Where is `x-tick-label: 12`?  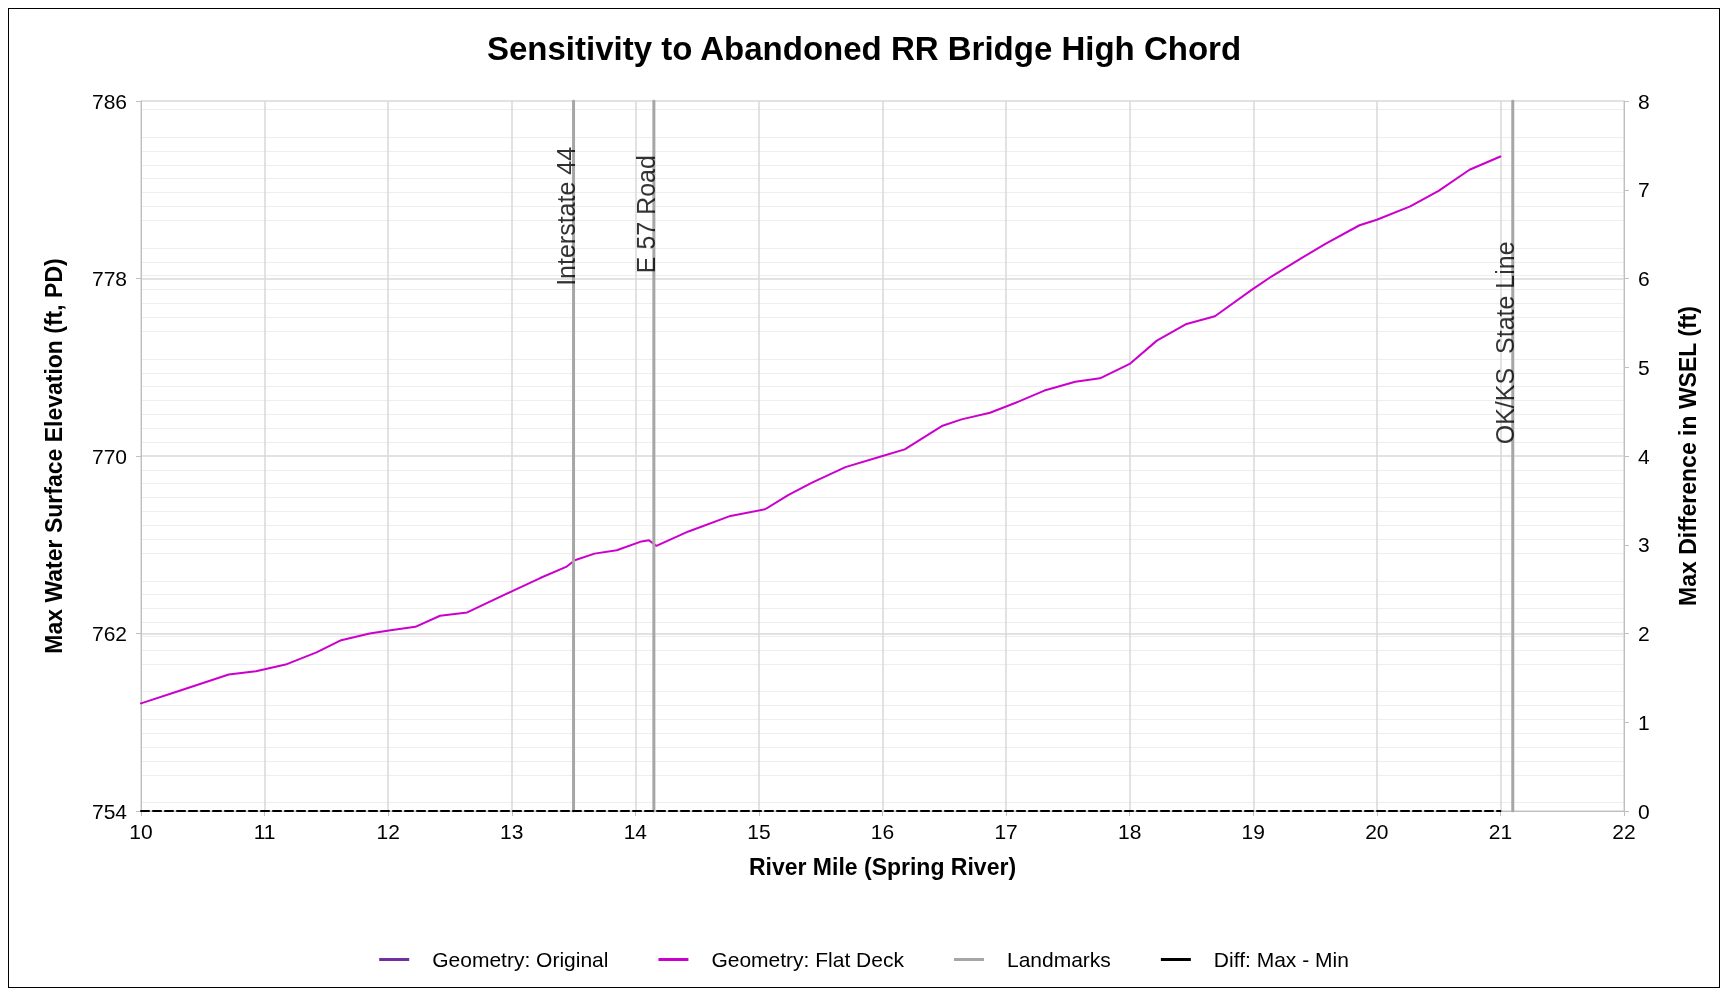 x-tick-label: 12 is located at coordinates (388, 831).